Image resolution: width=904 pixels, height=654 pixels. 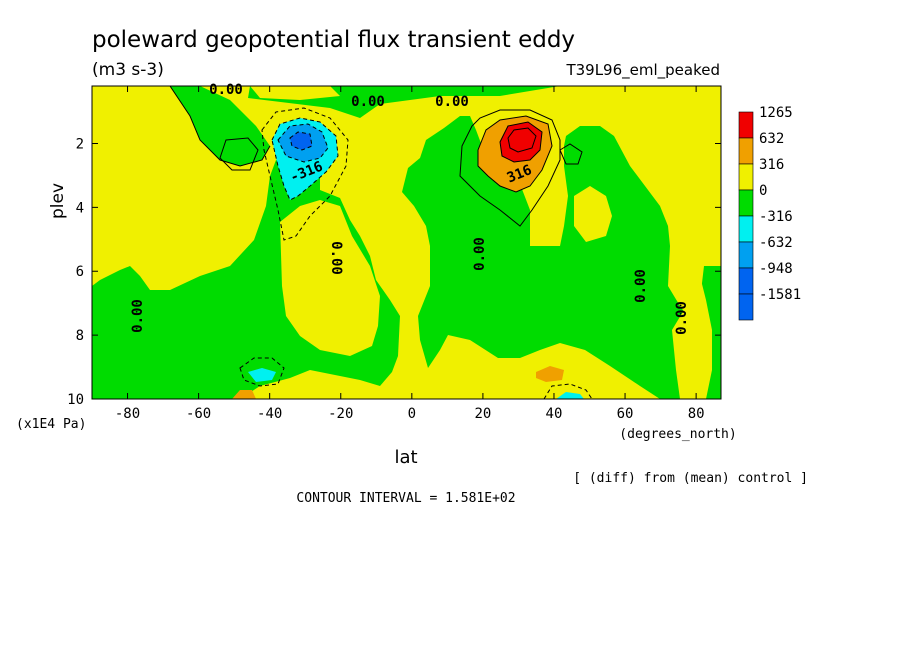 I want to click on field-negative-cyan-small, so click(x=262, y=375).